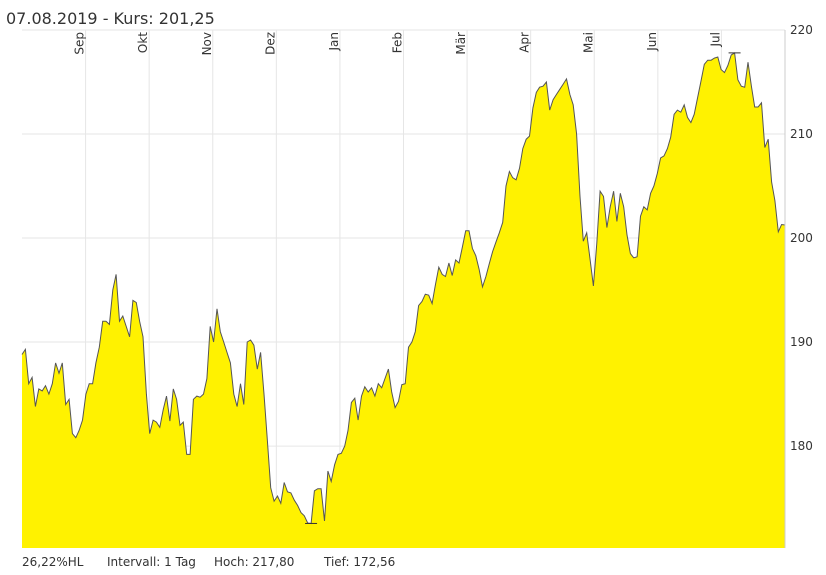 The image size is (826, 575). I want to click on y-tick-label: 190, so click(801, 342).